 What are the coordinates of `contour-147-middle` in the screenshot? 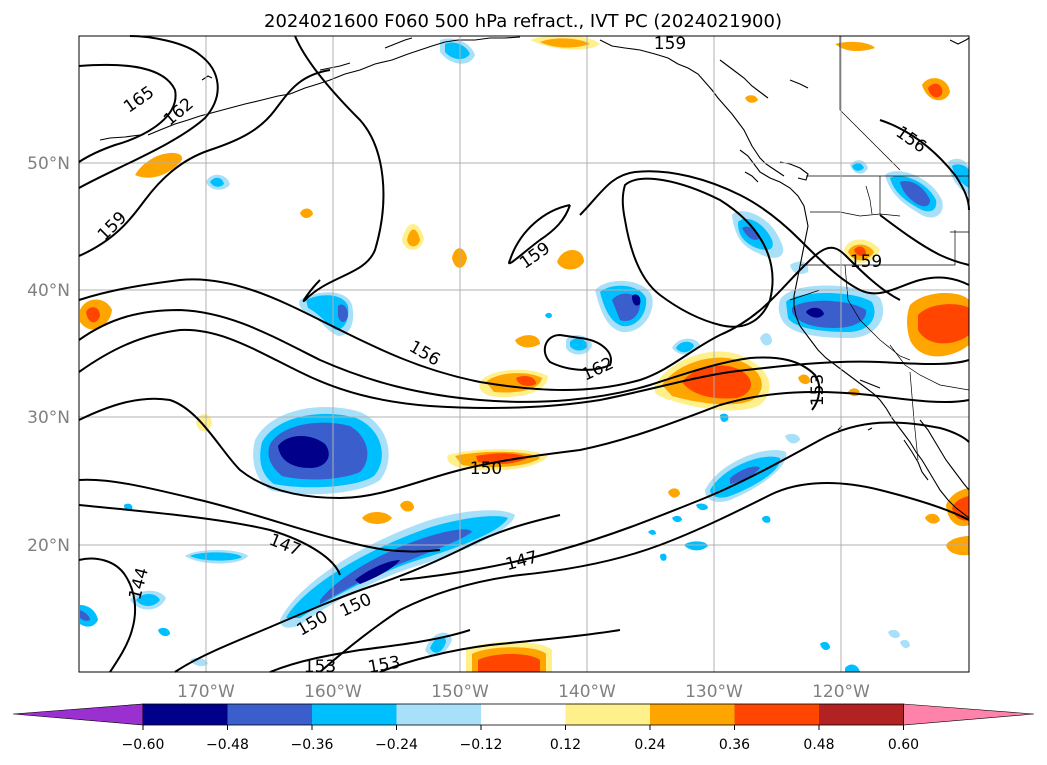 It's located at (209, 540).